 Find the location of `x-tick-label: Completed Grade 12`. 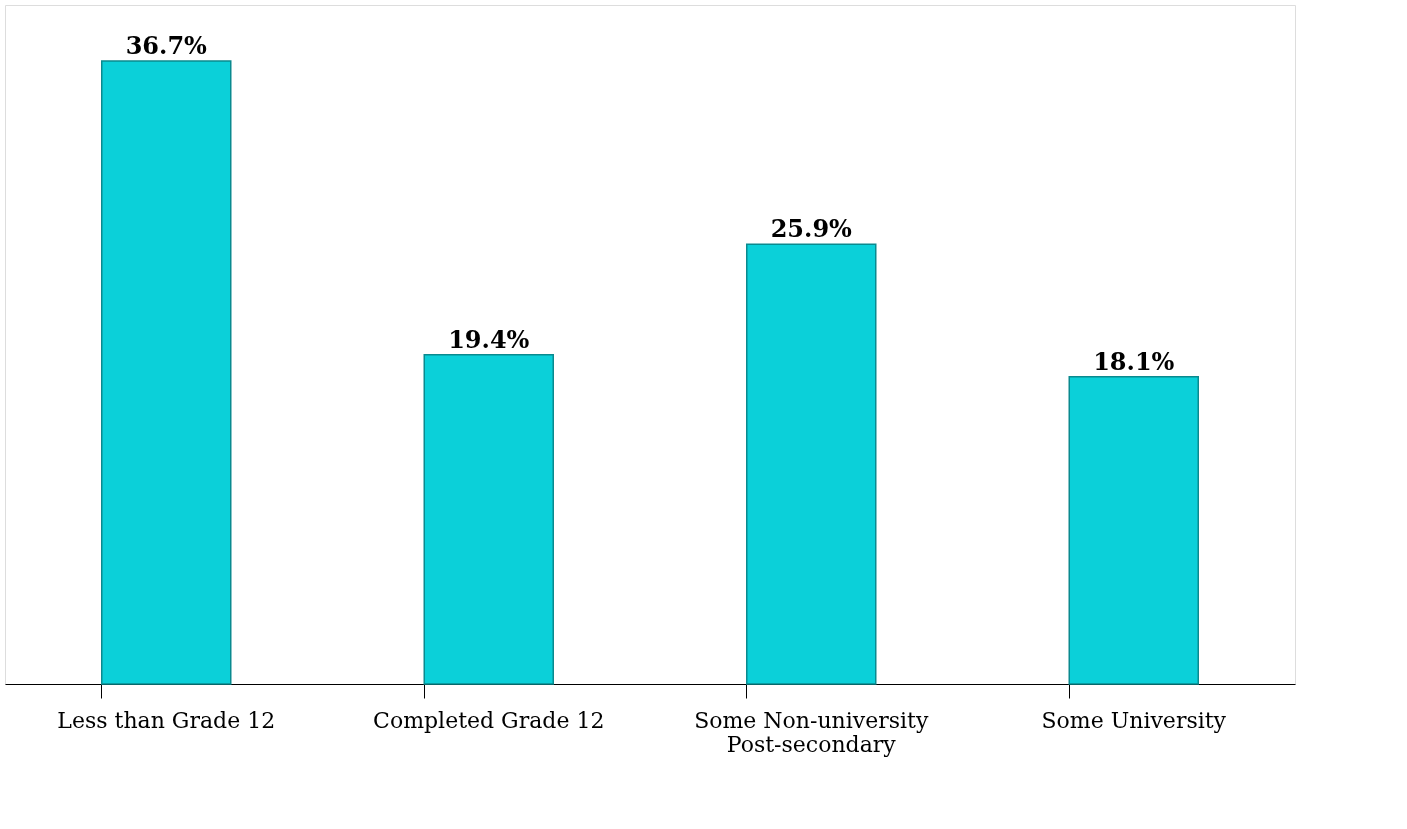

x-tick-label: Completed Grade 12 is located at coordinates (489, 720).